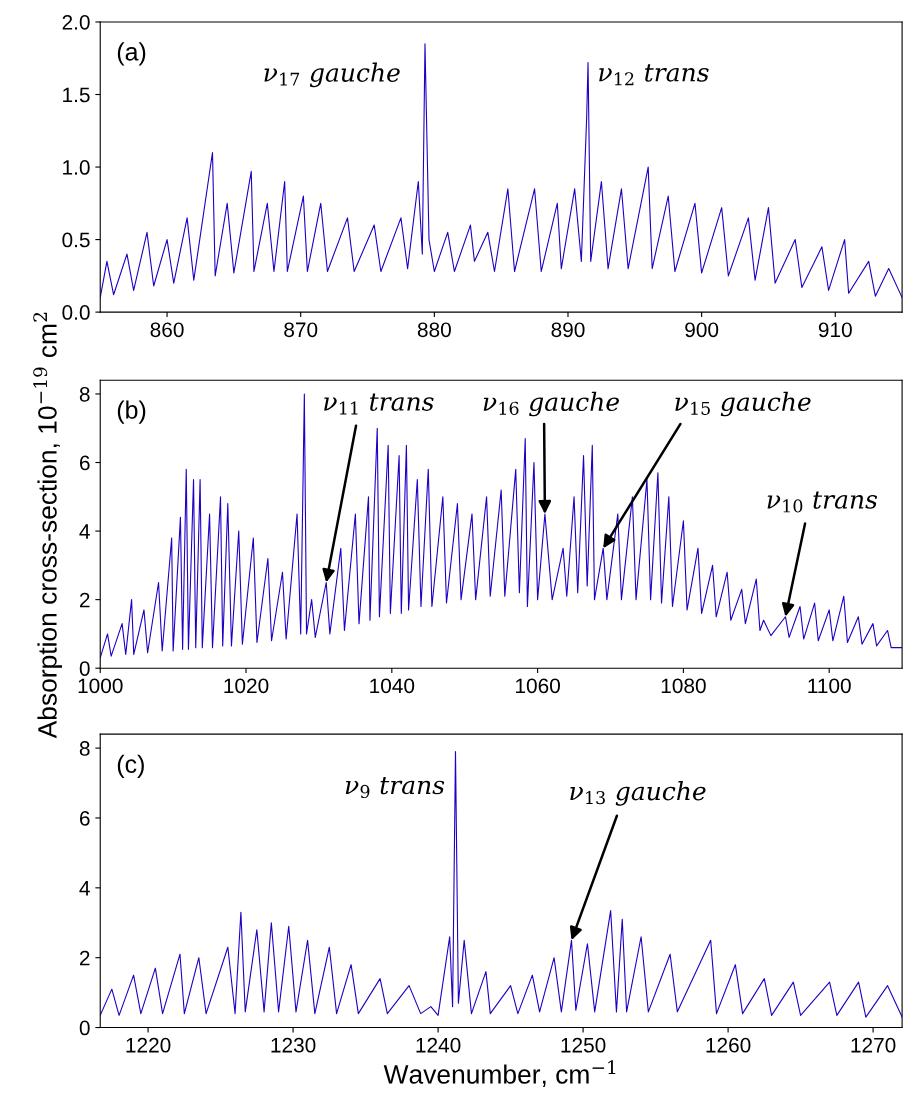 The height and width of the screenshot is (1099, 903). What do you see at coordinates (873, 1045) in the screenshot?
I see `x-tick-label: 1270` at bounding box center [873, 1045].